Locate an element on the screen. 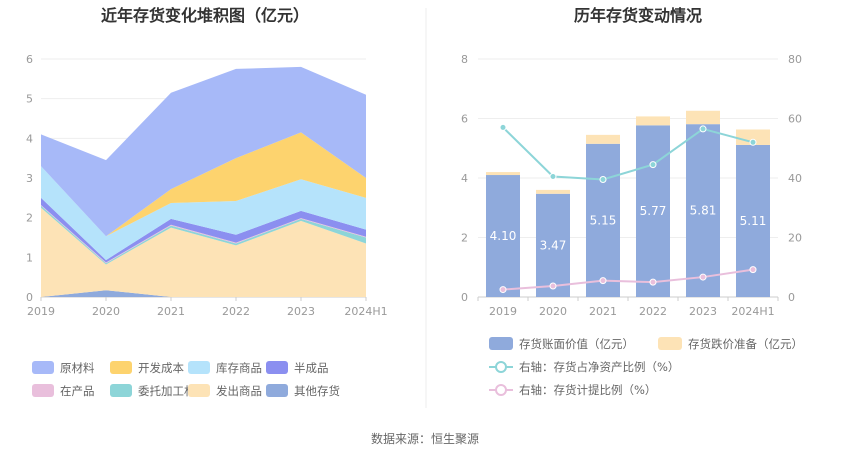 The image size is (850, 459). left-legend-label: 库存商品 is located at coordinates (239, 368).